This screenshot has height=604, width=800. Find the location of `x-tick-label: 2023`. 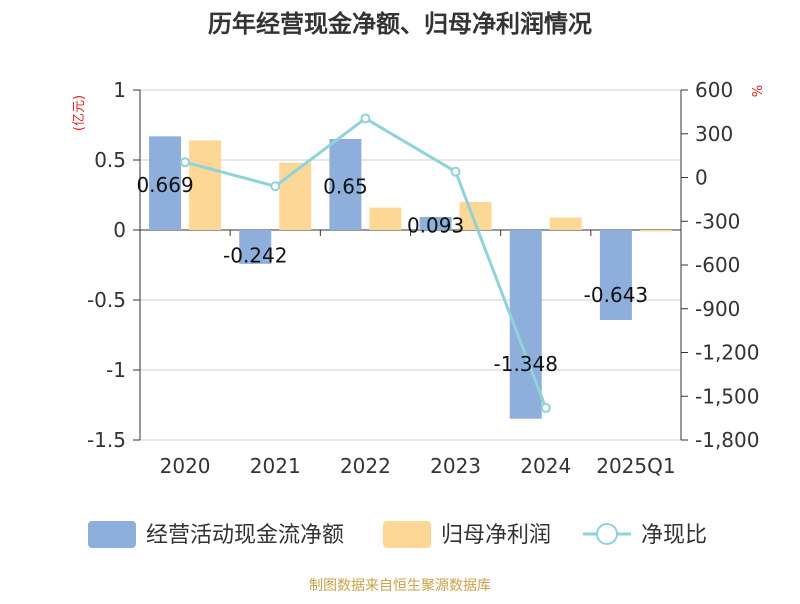

x-tick-label: 2023 is located at coordinates (455, 466).